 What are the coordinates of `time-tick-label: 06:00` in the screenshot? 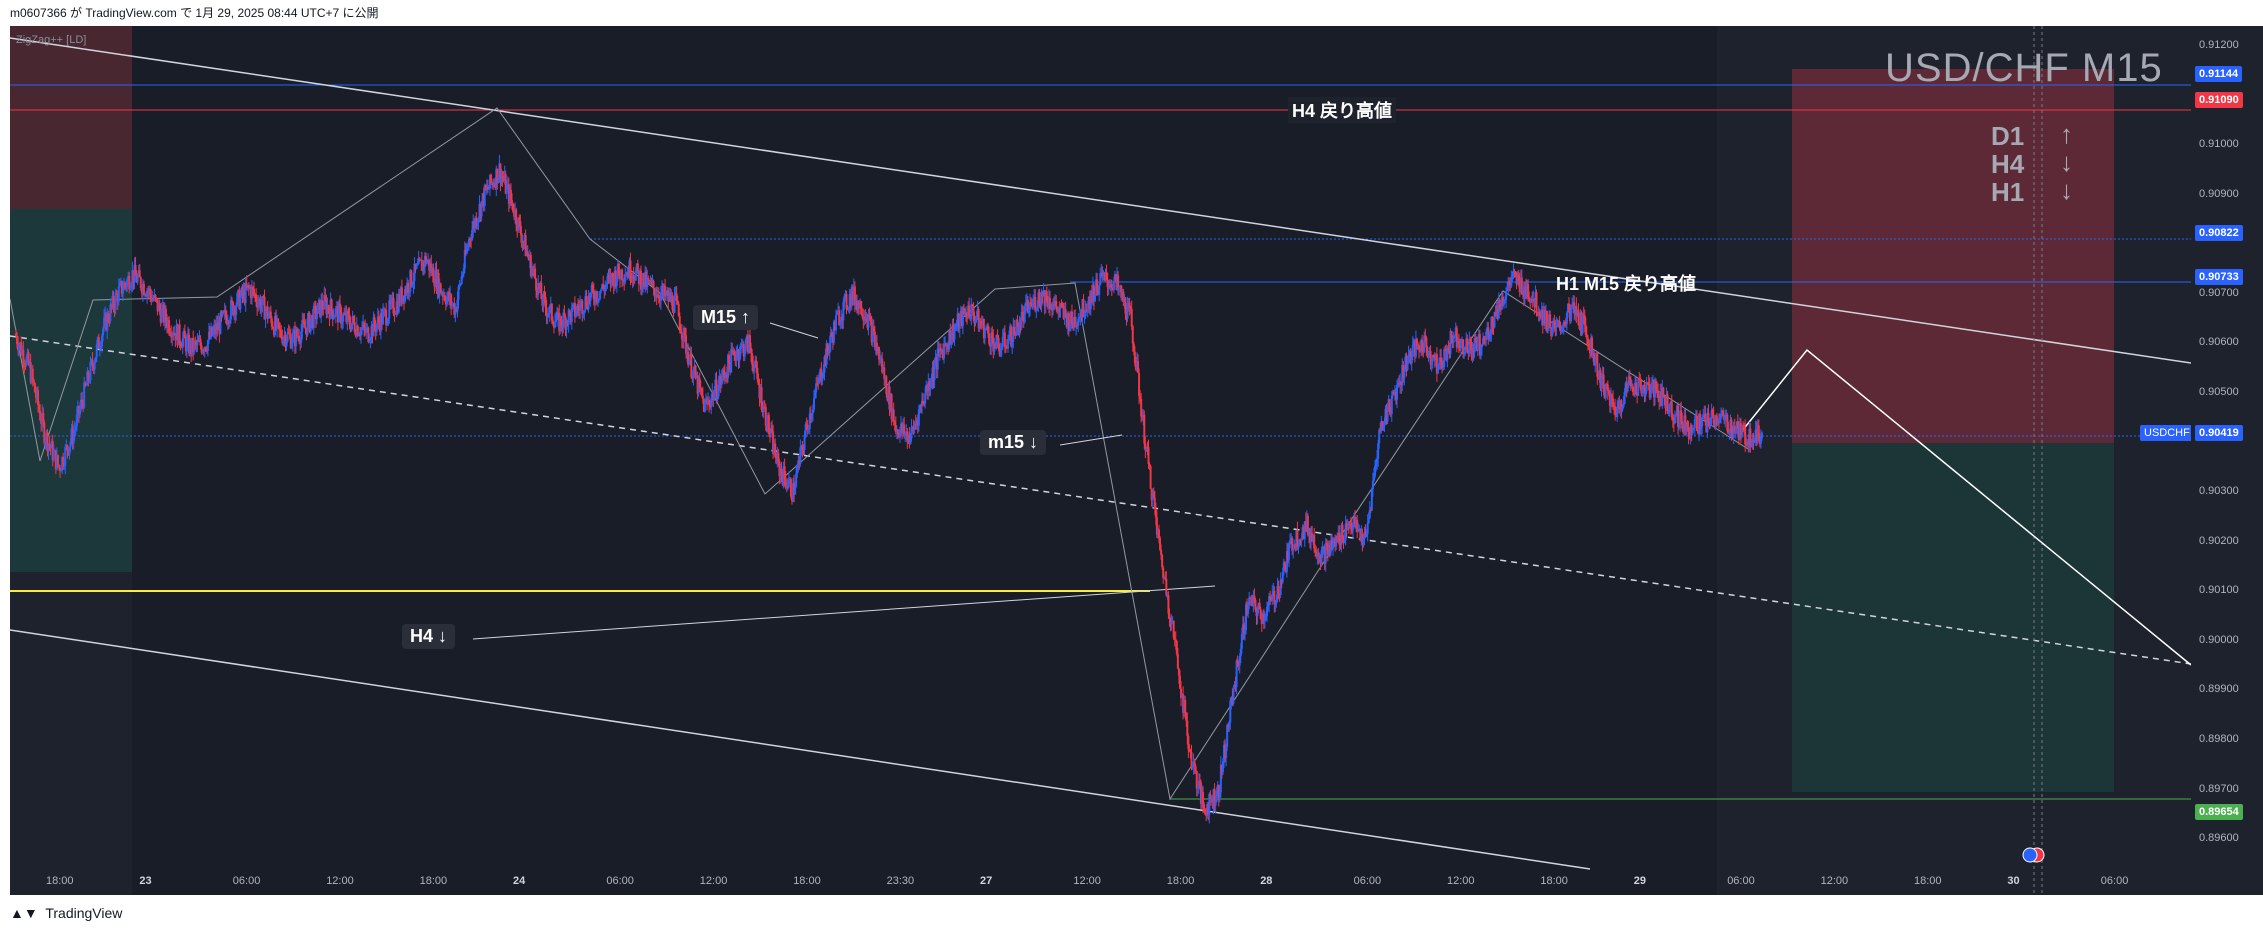 It's located at (620, 881).